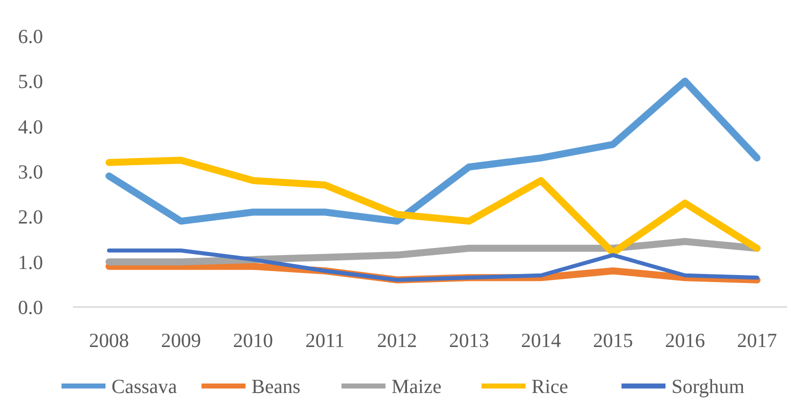 The width and height of the screenshot is (787, 400). I want to click on y-tick-label: 3.0, so click(30, 173).